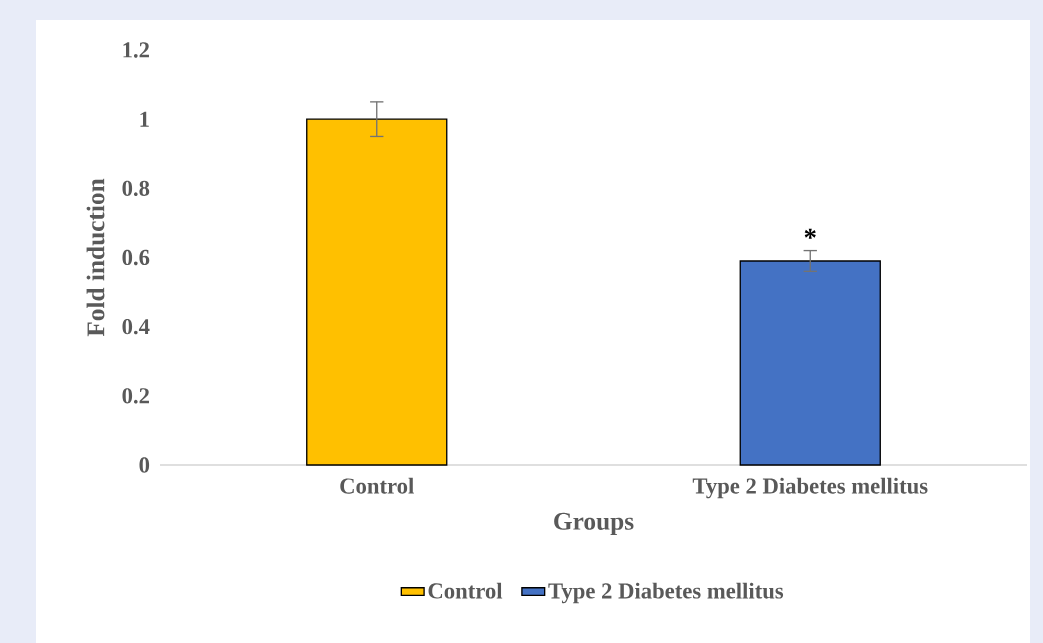  I want to click on legend-label: Type 2 Diabetes mellitus, so click(666, 593).